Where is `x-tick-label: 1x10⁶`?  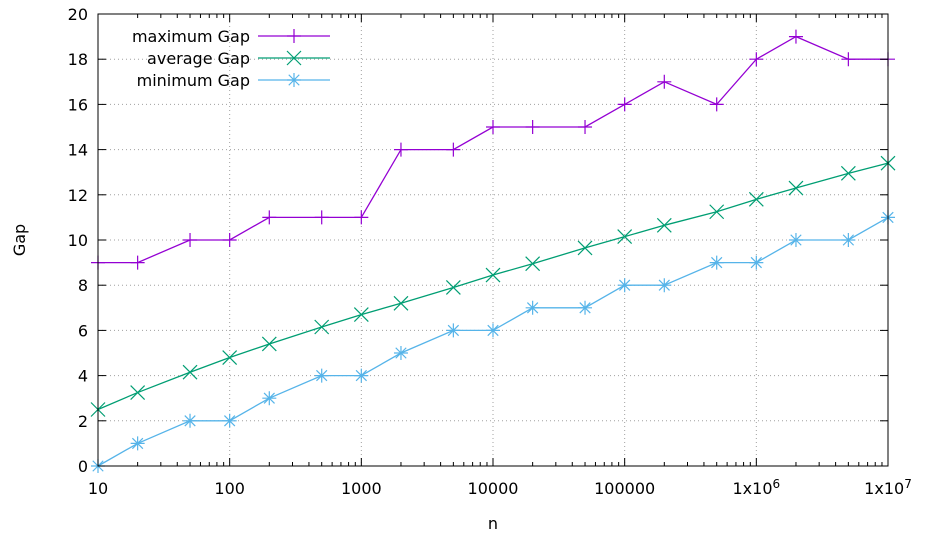 x-tick-label: 1x10⁶ is located at coordinates (757, 487).